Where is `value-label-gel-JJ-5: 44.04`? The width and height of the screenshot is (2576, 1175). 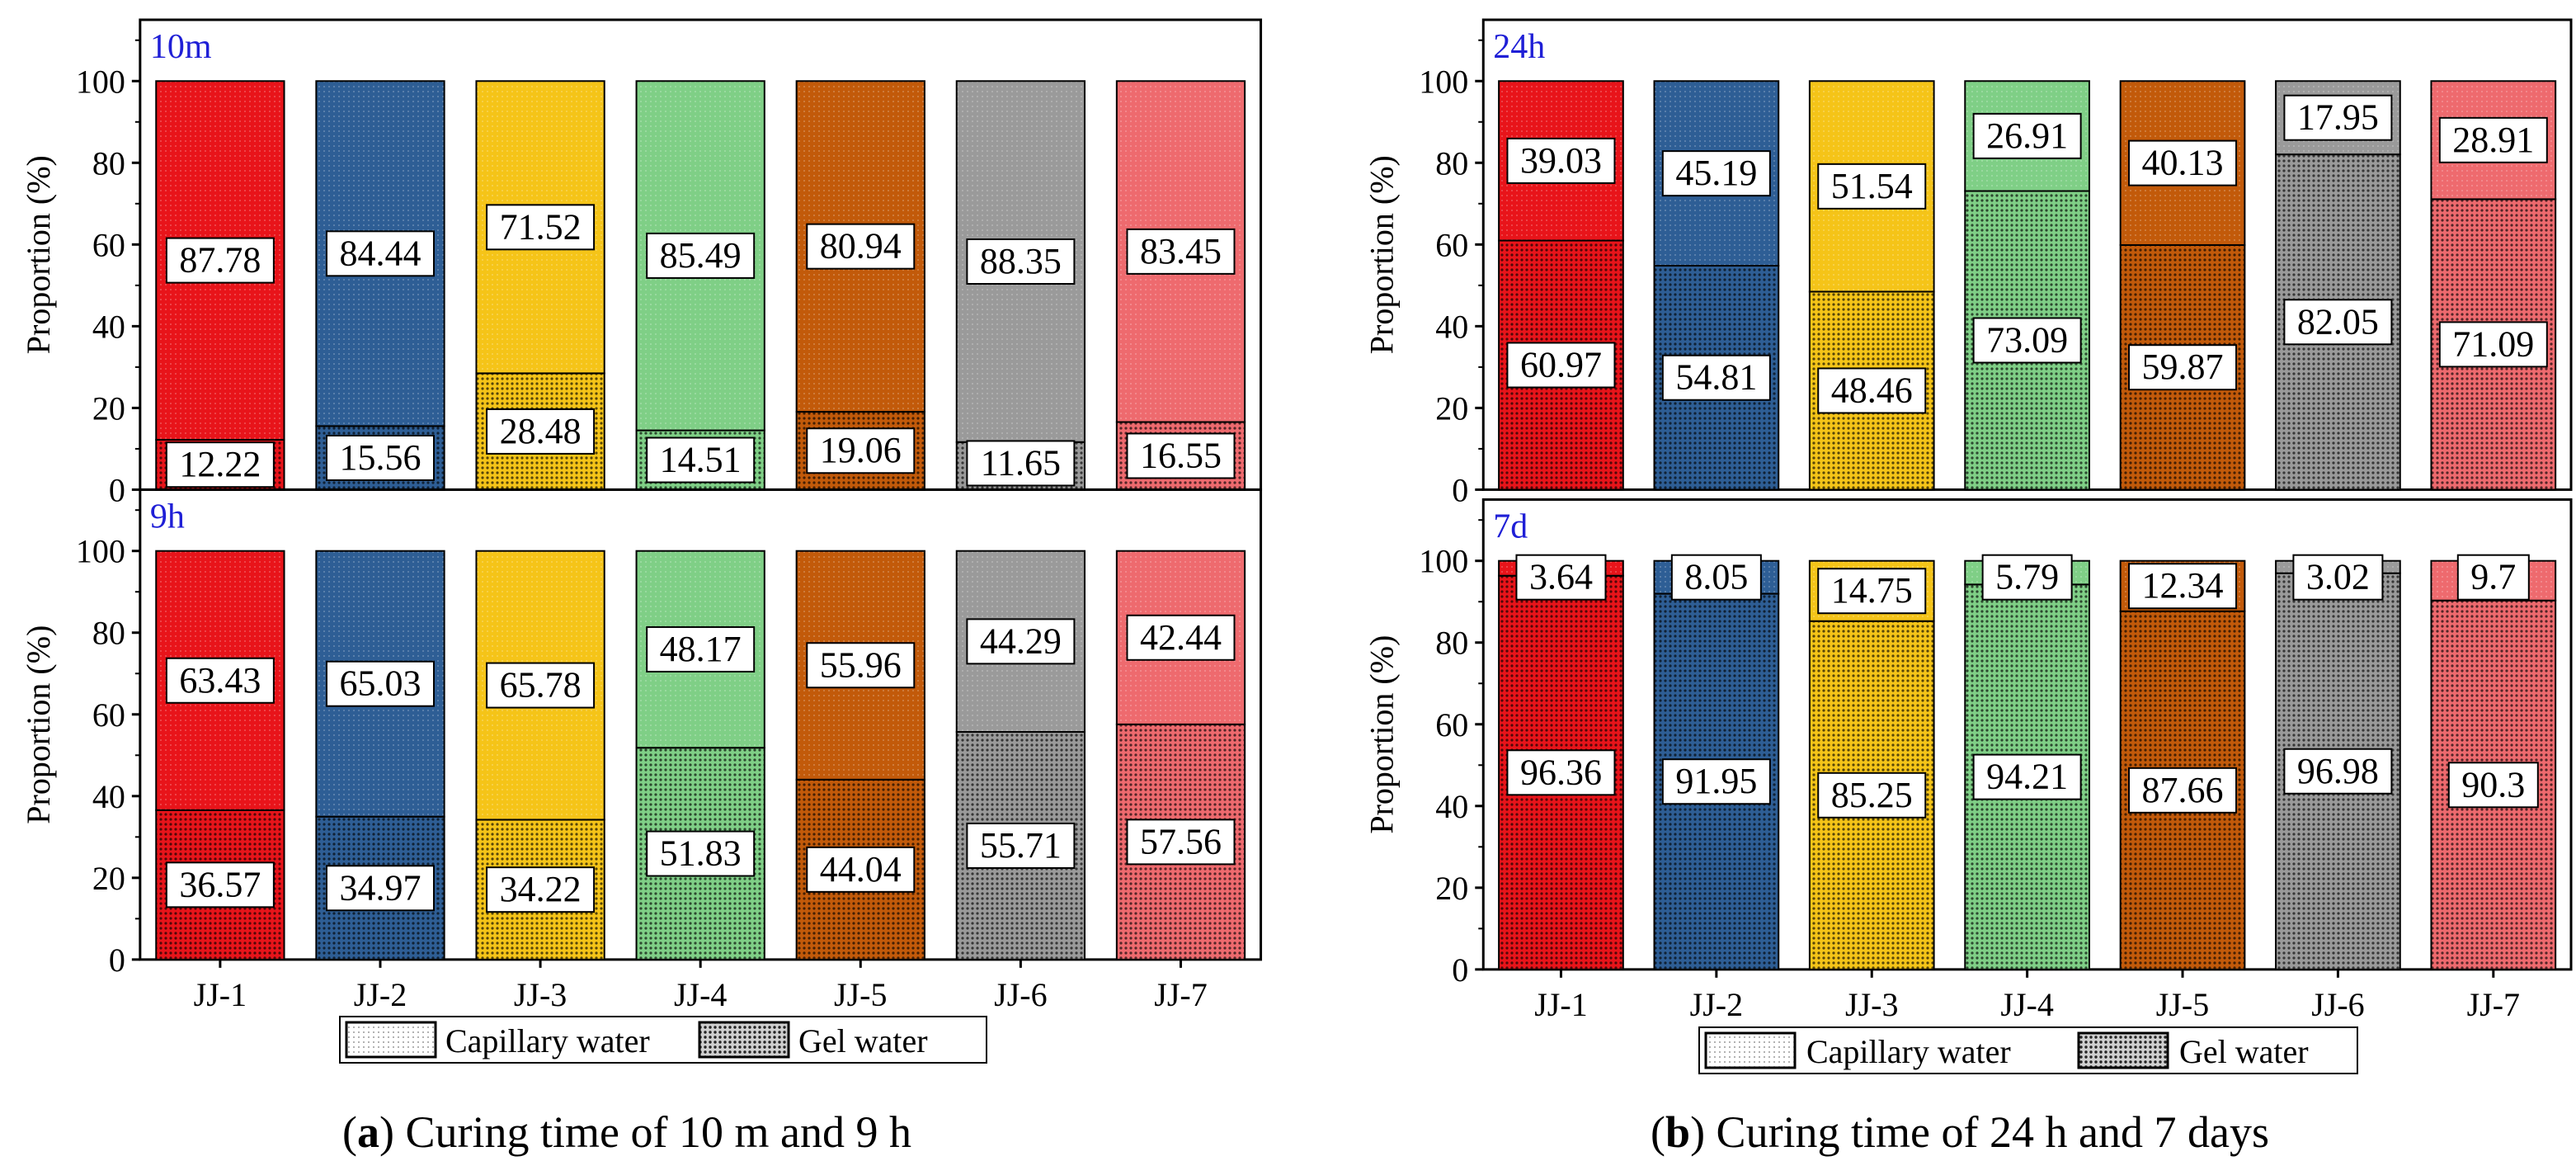 value-label-gel-JJ-5: 44.04 is located at coordinates (861, 869).